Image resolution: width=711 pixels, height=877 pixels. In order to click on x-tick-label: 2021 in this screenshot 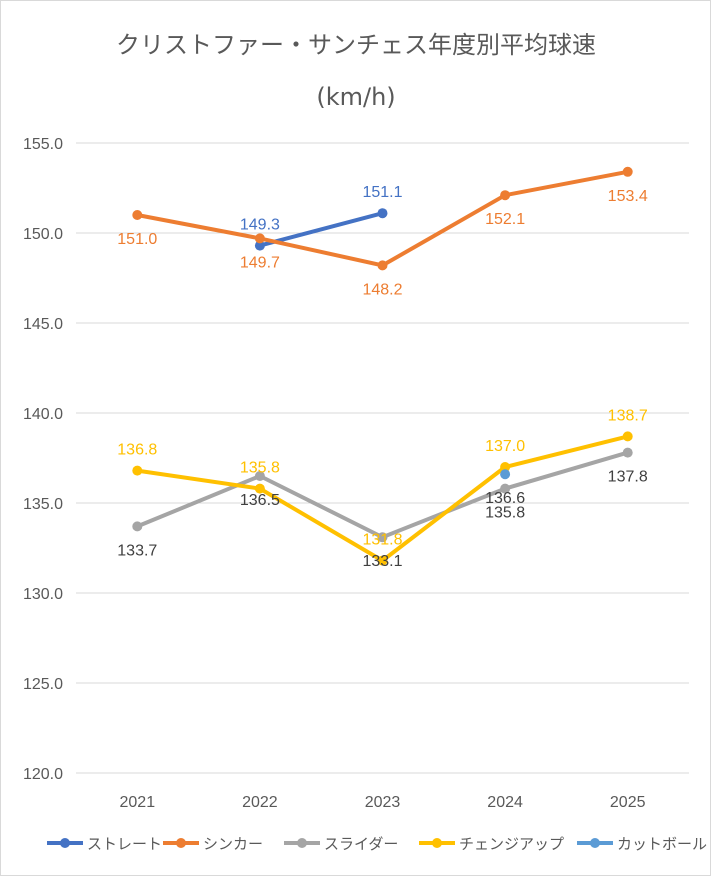, I will do `click(138, 802)`.